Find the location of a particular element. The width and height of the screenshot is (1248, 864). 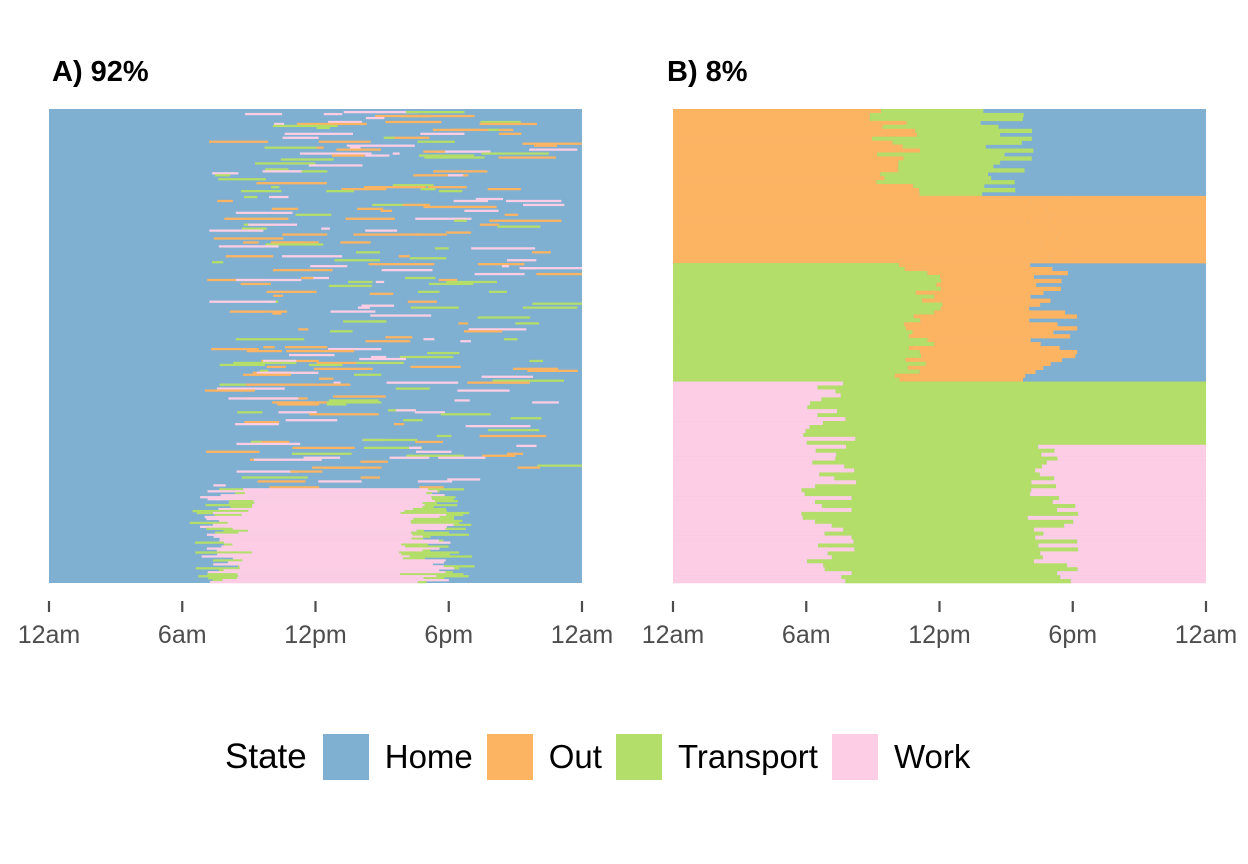

x-tick-label: 12am is located at coordinates (582, 635).